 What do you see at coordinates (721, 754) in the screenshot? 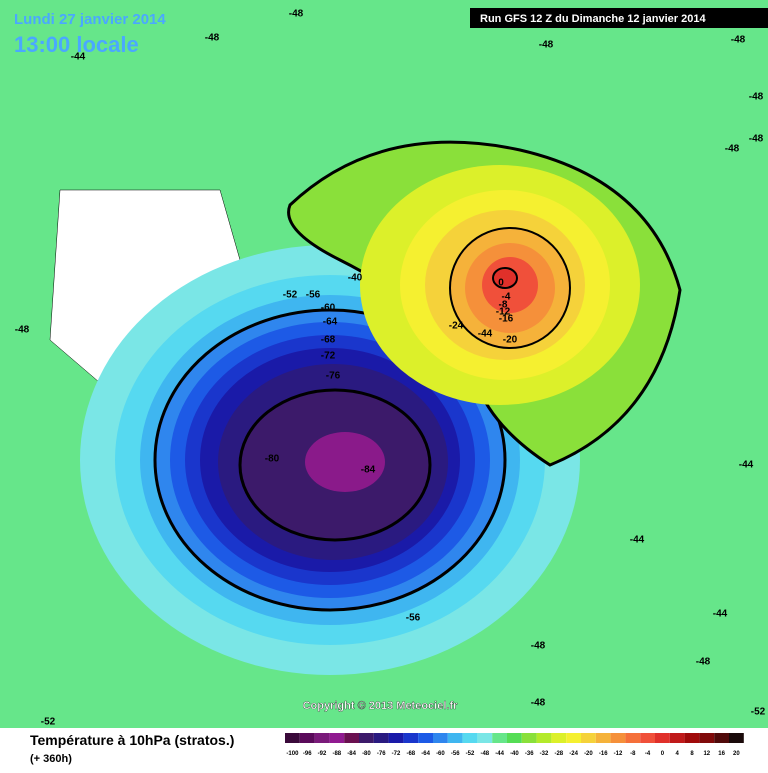
I see `legend-label: 16` at bounding box center [721, 754].